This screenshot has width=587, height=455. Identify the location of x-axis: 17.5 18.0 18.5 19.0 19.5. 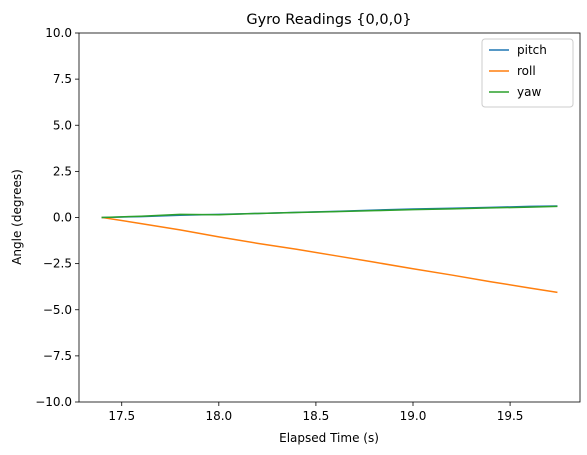
(315, 412).